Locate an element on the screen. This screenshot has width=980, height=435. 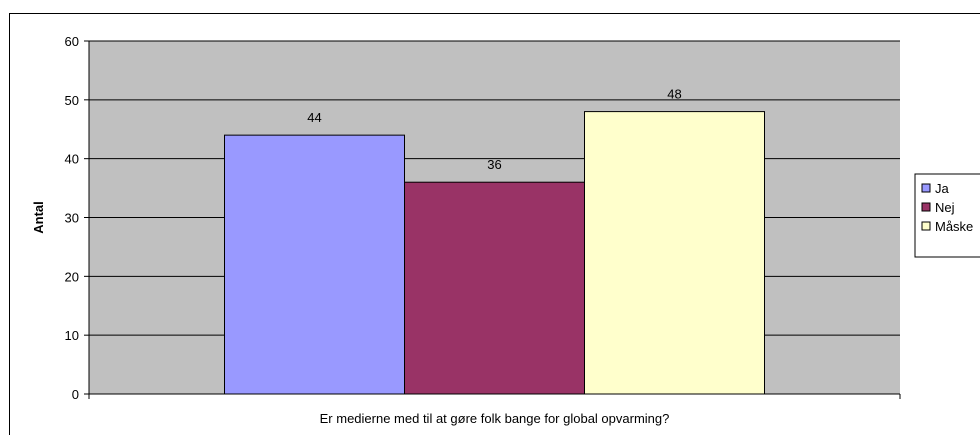
bar-m-ske is located at coordinates (674, 253).